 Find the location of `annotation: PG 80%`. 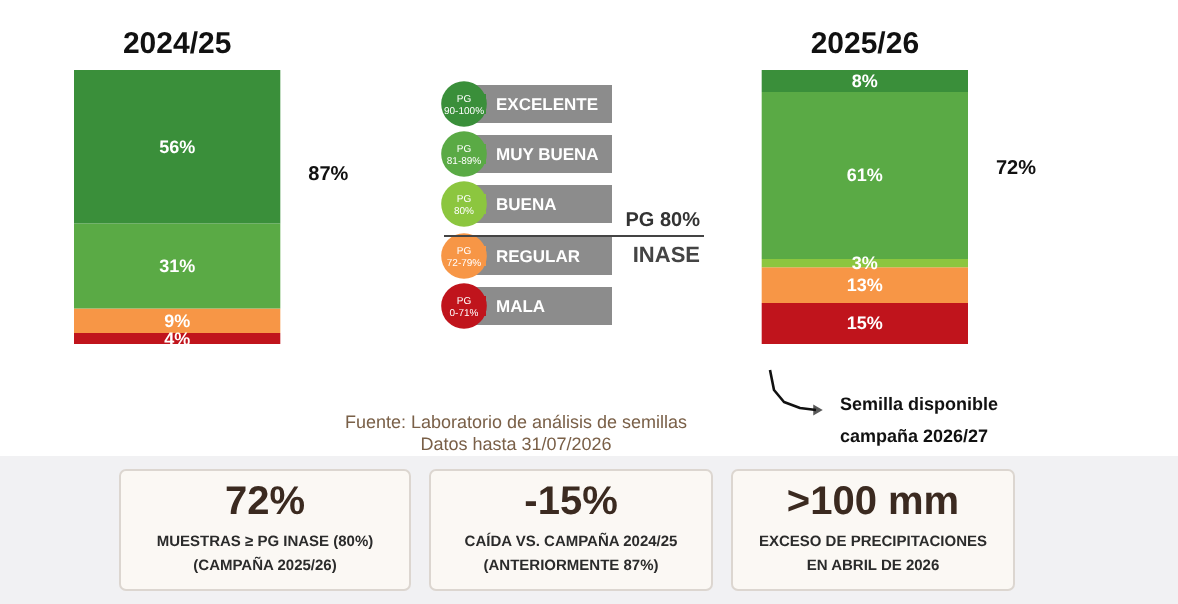

annotation: PG 80% is located at coordinates (663, 221).